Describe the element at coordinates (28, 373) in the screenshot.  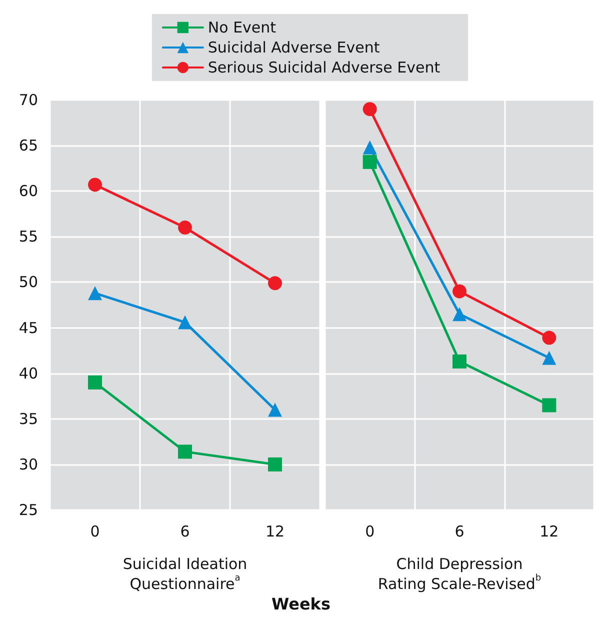
I see `y-tick-label: 40` at that location.